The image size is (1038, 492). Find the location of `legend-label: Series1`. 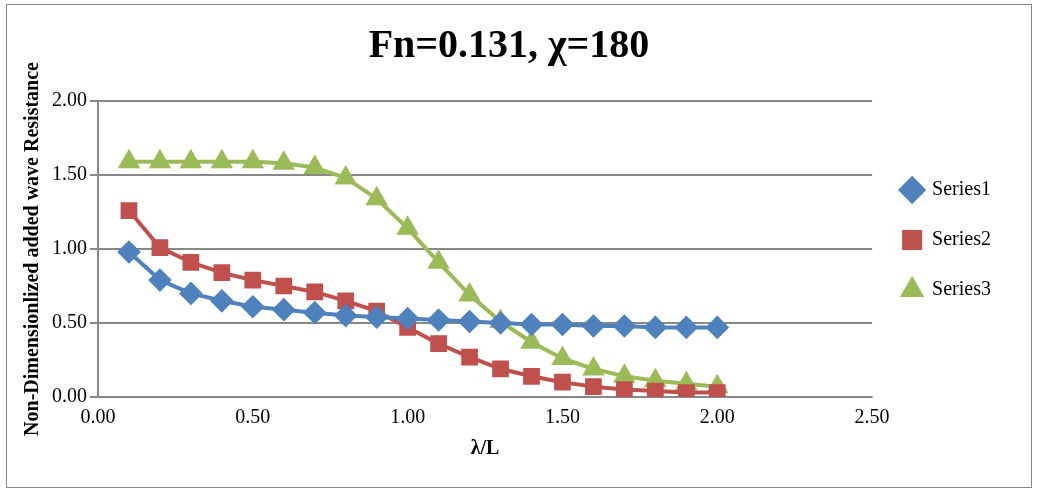

legend-label: Series1 is located at coordinates (962, 188).